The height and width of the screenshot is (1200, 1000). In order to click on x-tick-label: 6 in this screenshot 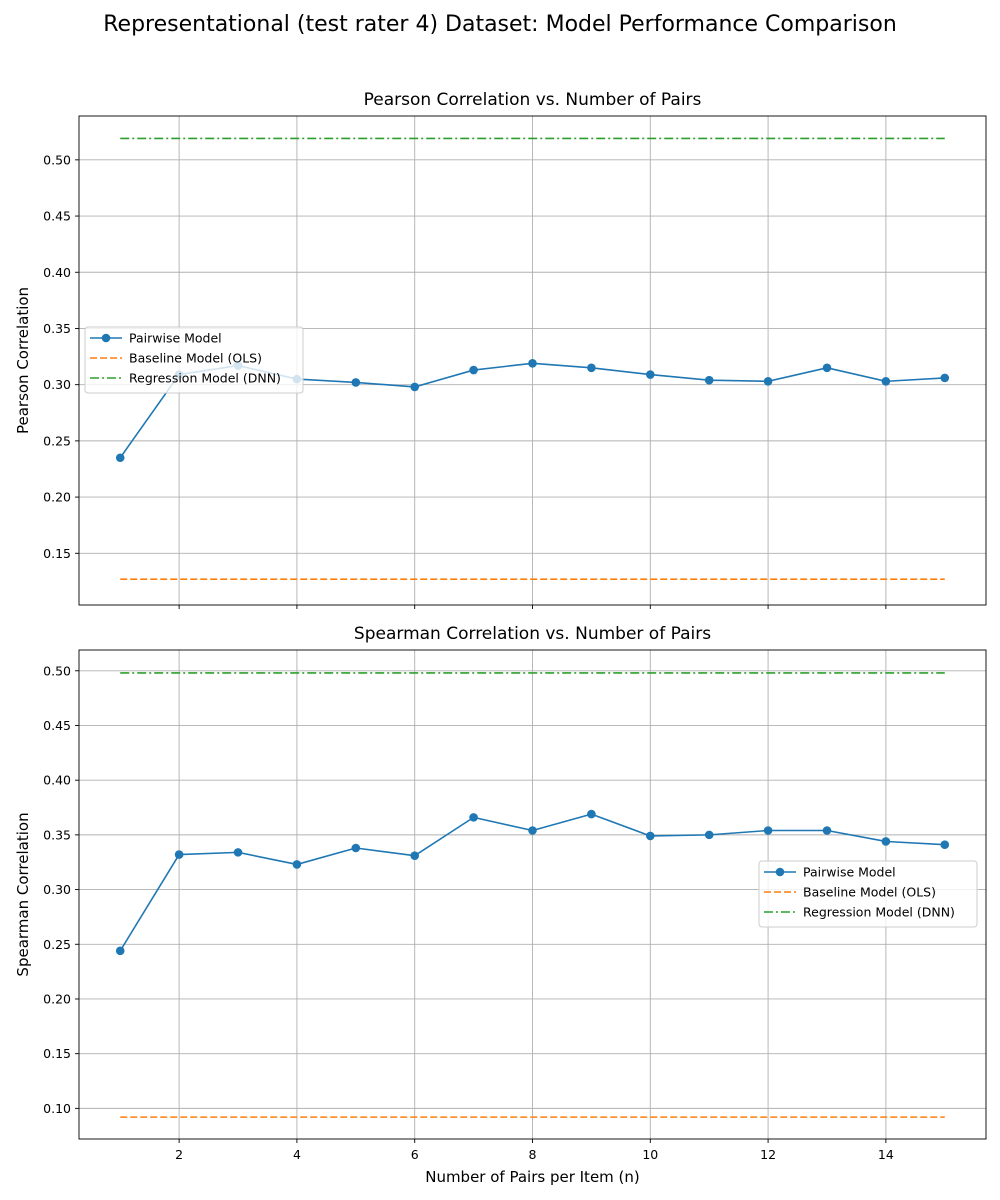, I will do `click(415, 1154)`.